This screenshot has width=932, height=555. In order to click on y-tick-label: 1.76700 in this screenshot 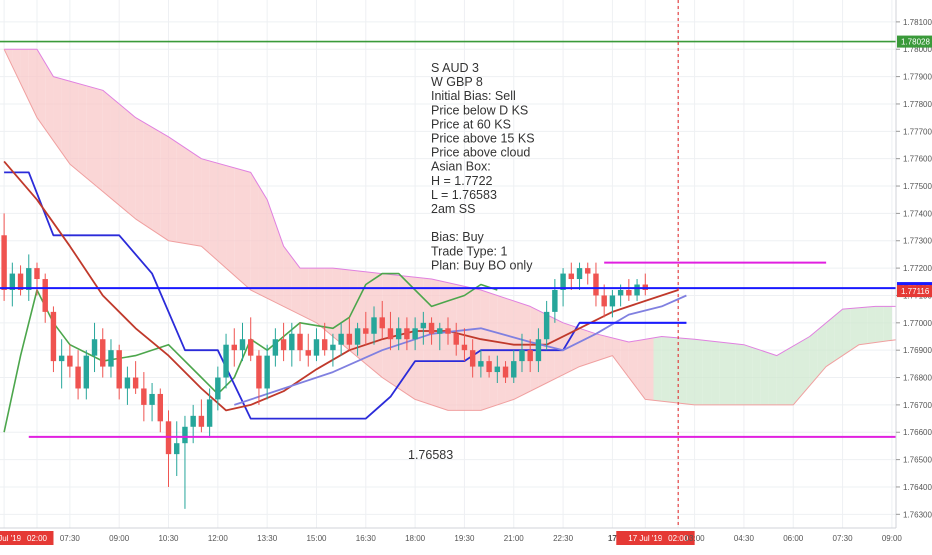, I will do `click(917, 405)`.